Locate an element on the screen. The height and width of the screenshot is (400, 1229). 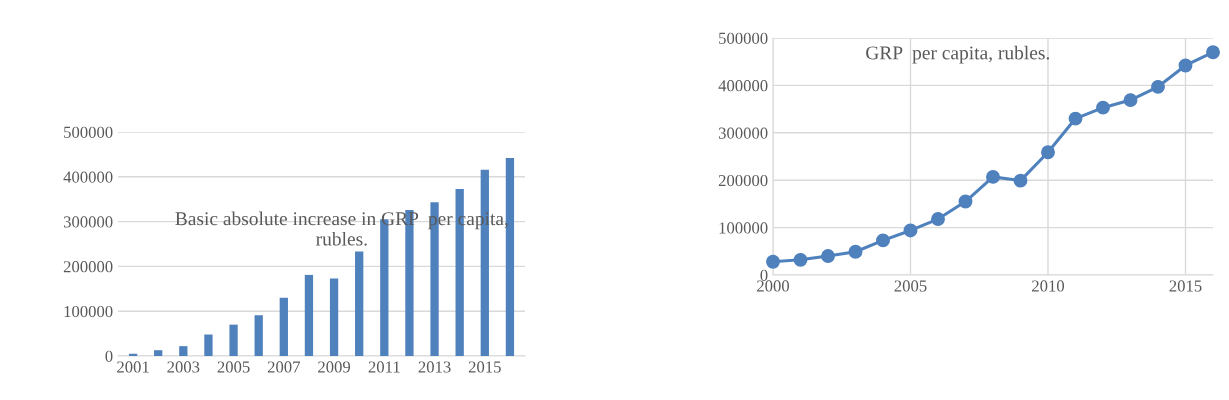
chart-title: GRP per capita, rubles. is located at coordinates (958, 54).